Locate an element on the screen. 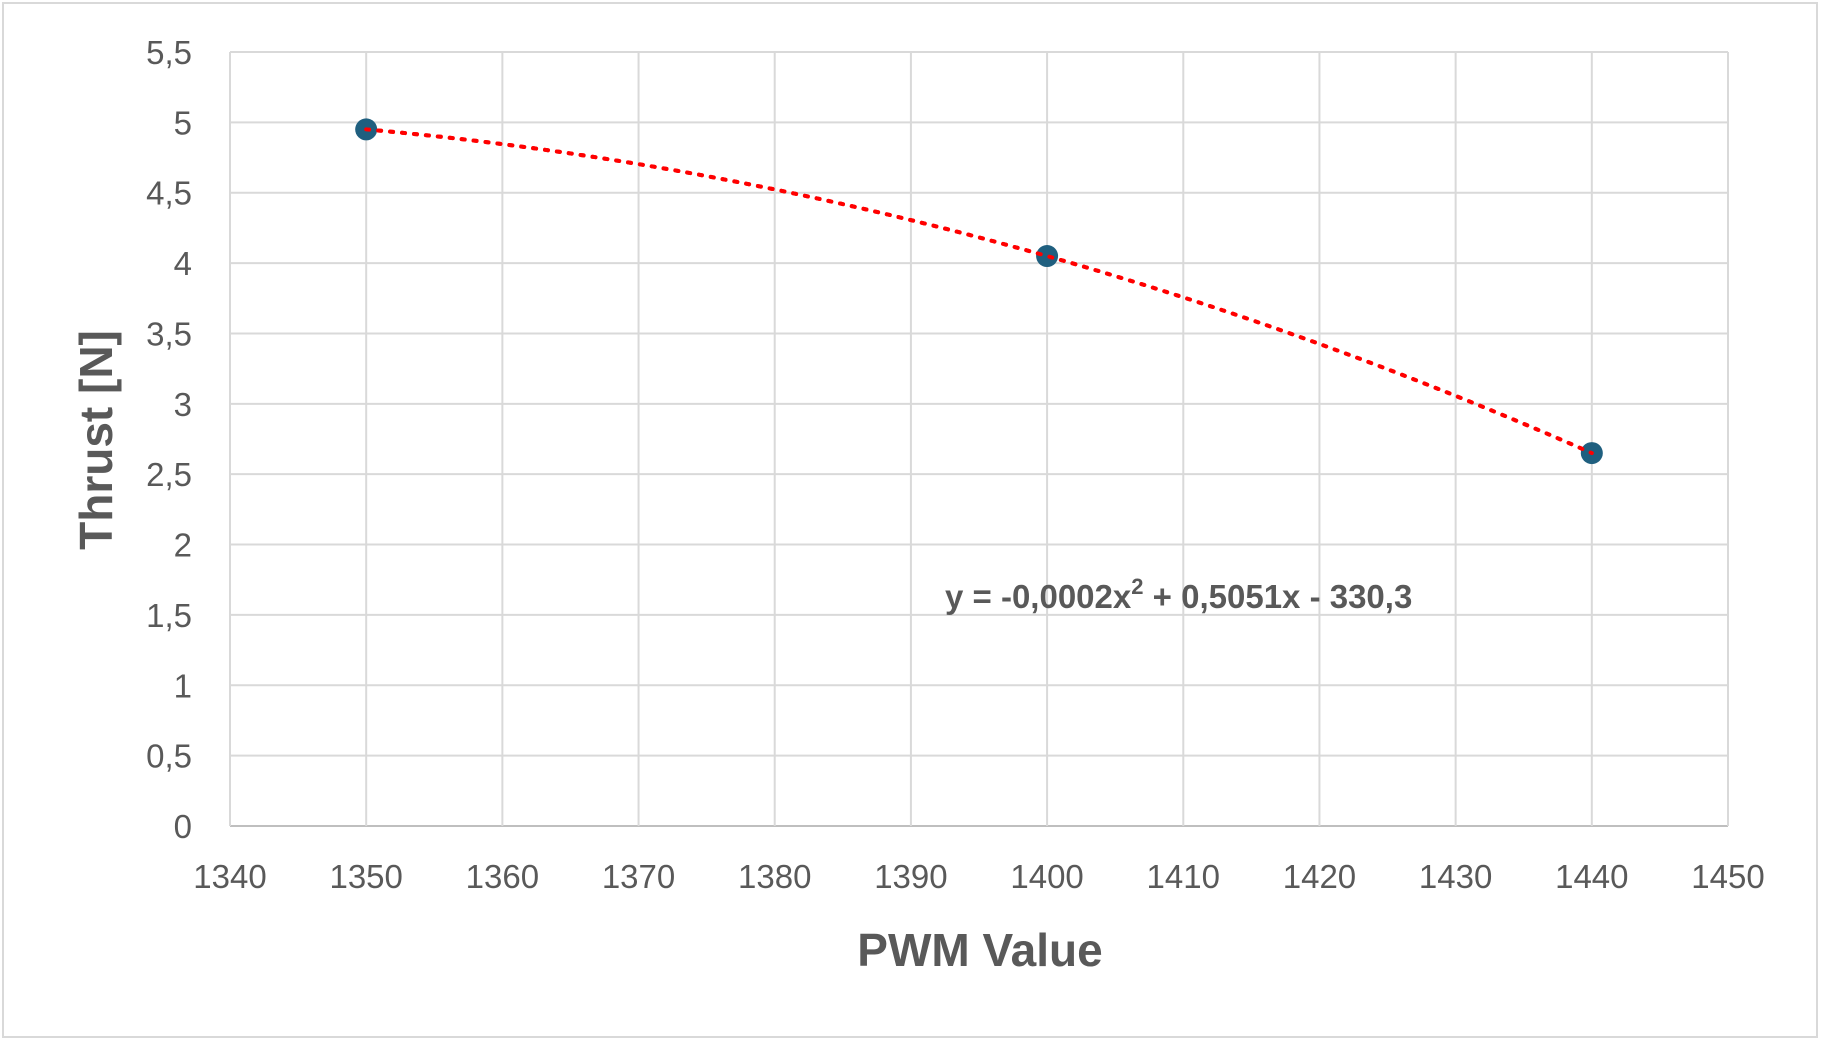 The height and width of the screenshot is (1042, 1822). y-tick-label: 1,5 is located at coordinates (169, 615).